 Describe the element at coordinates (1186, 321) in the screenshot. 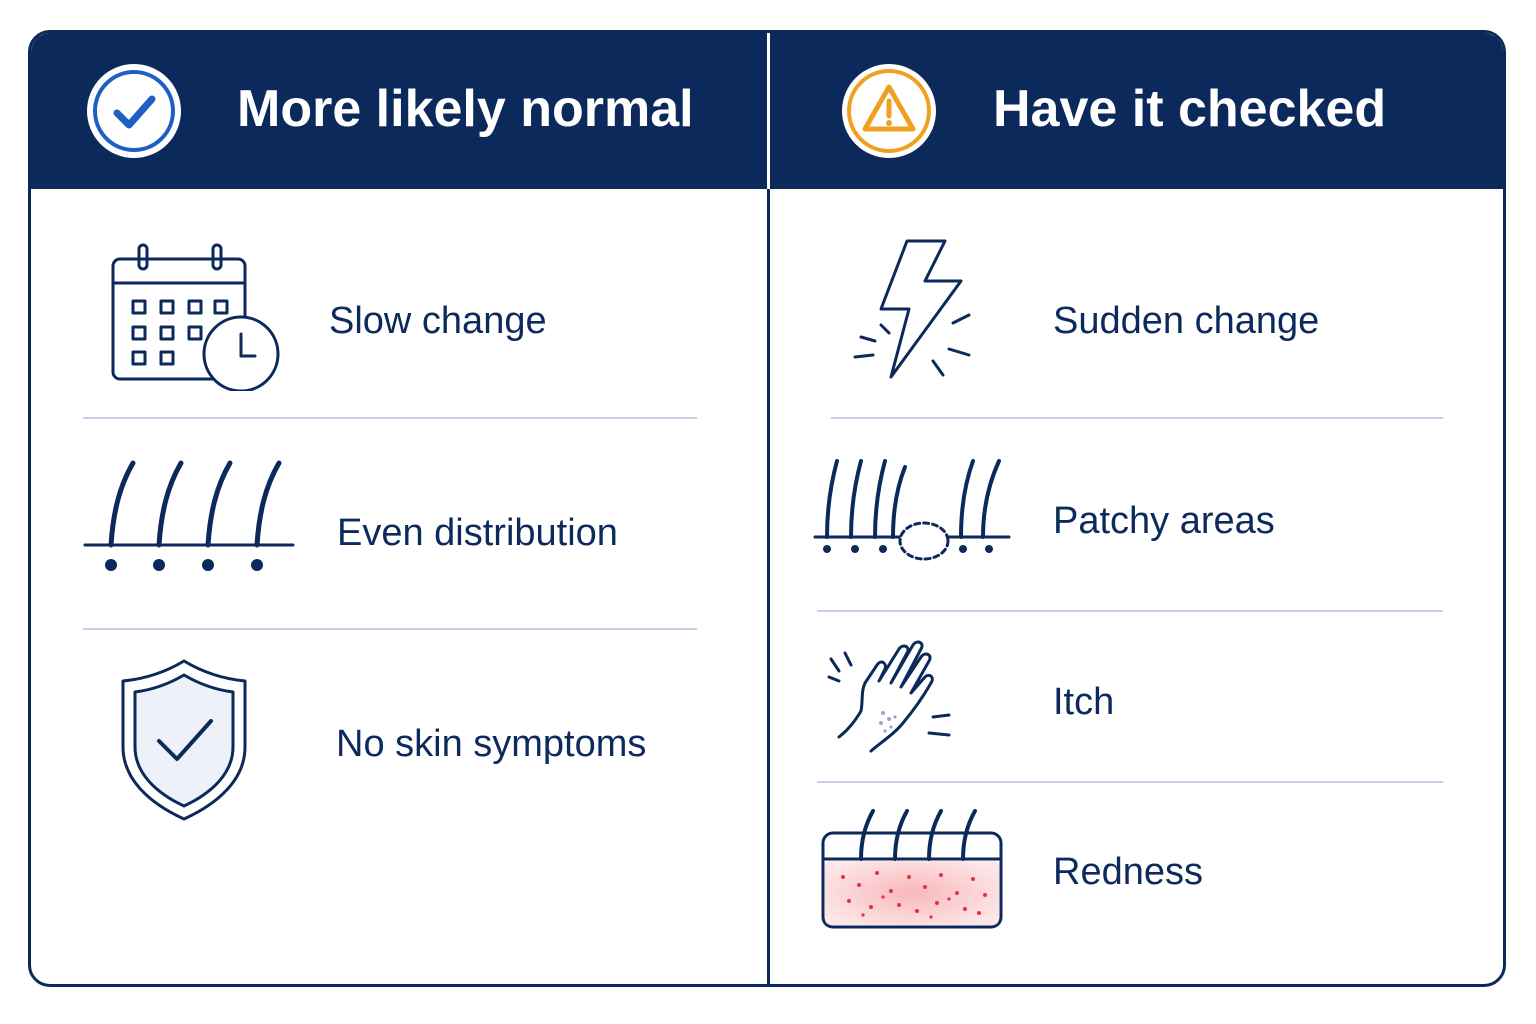

I see `item-sudden-change: Sudden change` at that location.